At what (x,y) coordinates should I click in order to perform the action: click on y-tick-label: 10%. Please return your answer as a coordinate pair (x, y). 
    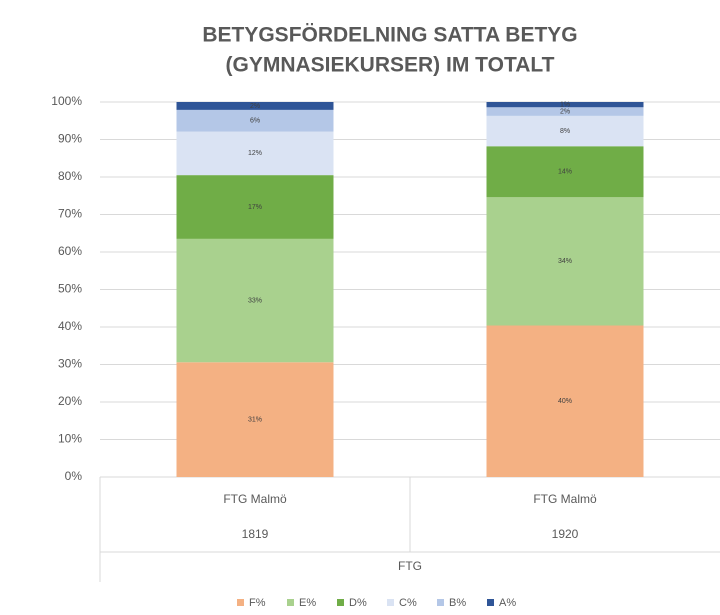
    Looking at the image, I should click on (70, 439).